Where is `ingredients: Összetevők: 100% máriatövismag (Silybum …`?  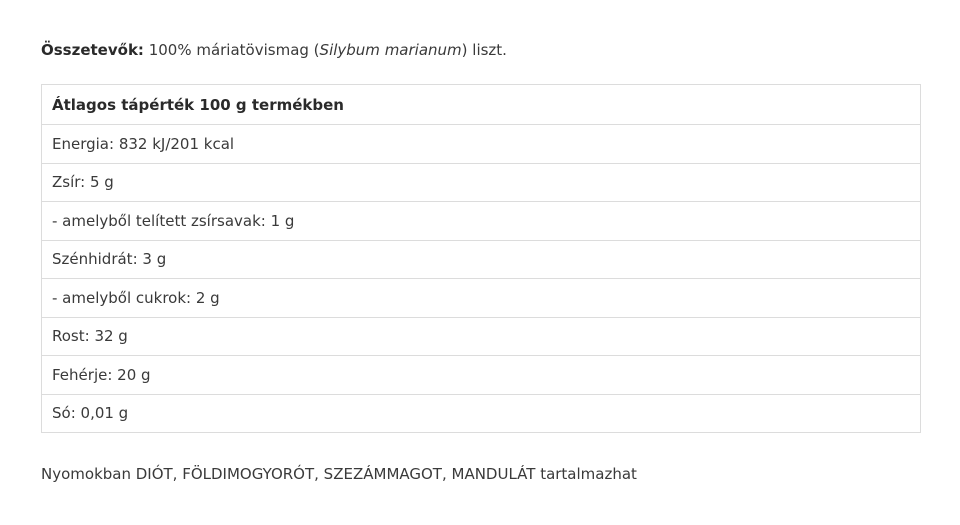
ingredients: Összetevők: 100% máriatövismag (Silybum … is located at coordinates (274, 50).